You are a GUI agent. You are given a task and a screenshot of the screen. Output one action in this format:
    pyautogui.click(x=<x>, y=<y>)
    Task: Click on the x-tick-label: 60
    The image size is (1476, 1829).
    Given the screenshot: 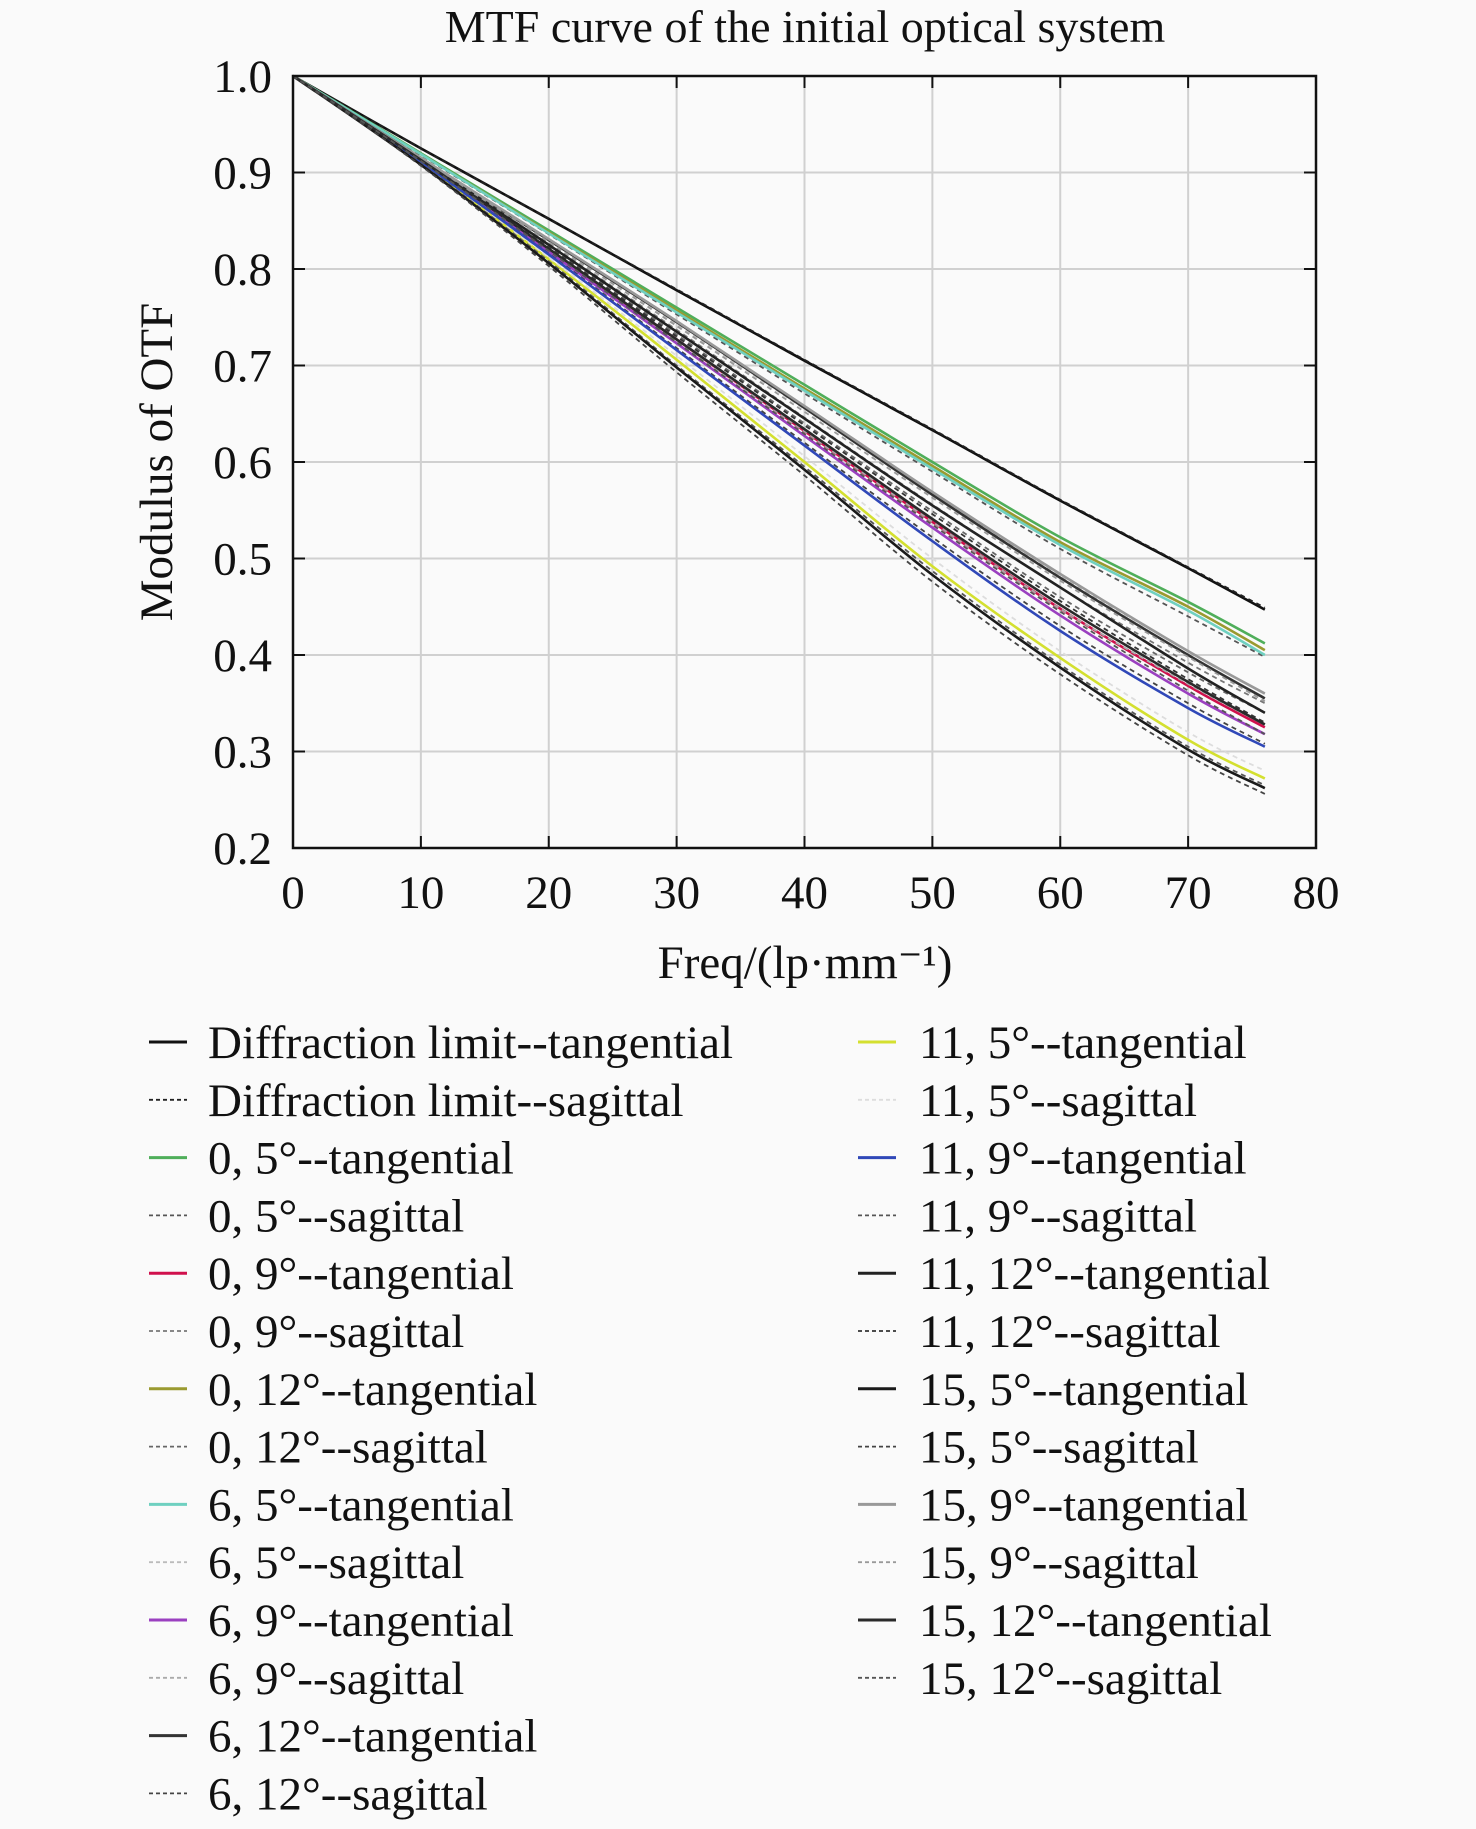 What is the action you would take?
    pyautogui.click(x=1060, y=893)
    